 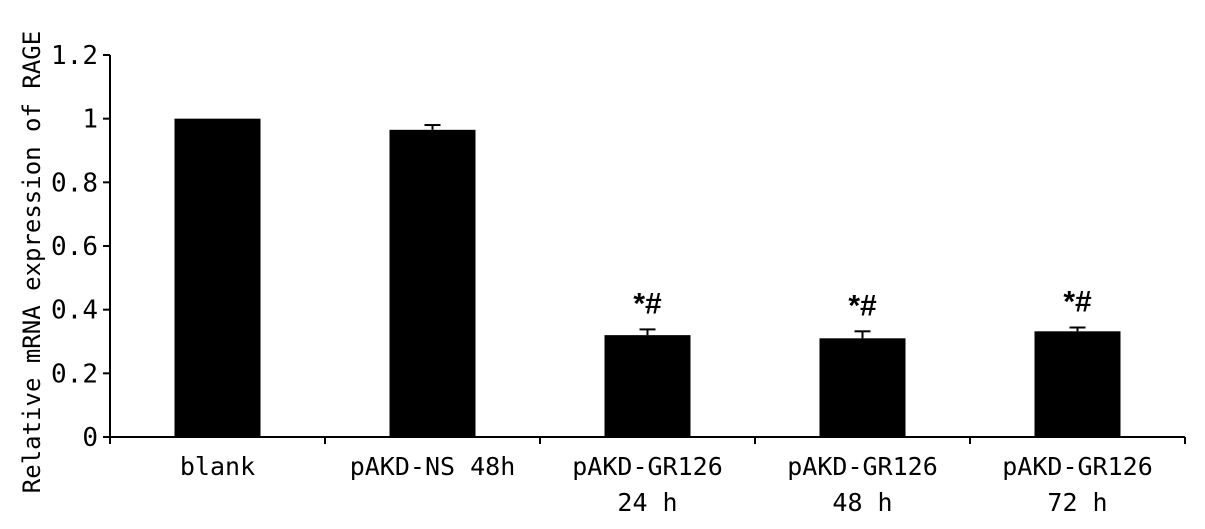 What do you see at coordinates (32, 262) in the screenshot?
I see `y-axis-label: Relative mRNA expression of RAGE` at bounding box center [32, 262].